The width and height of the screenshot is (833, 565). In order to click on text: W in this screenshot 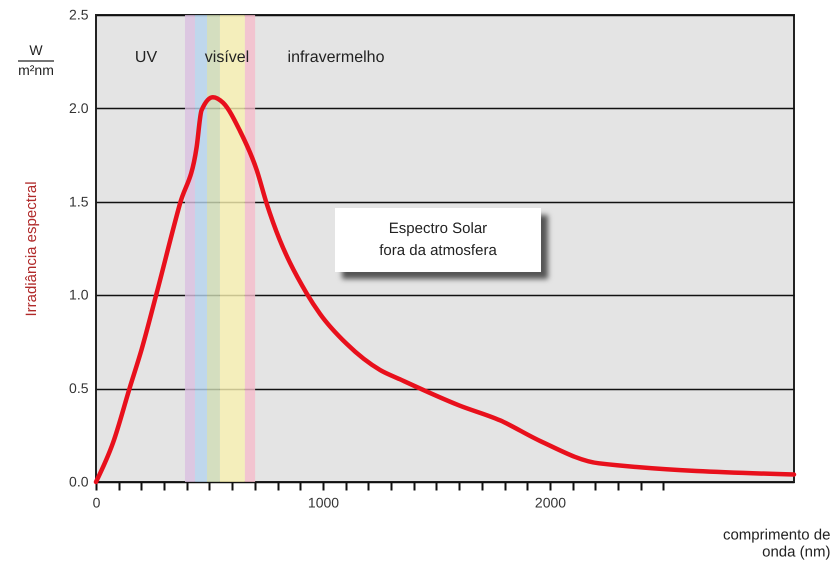, I will do `click(36, 50)`.